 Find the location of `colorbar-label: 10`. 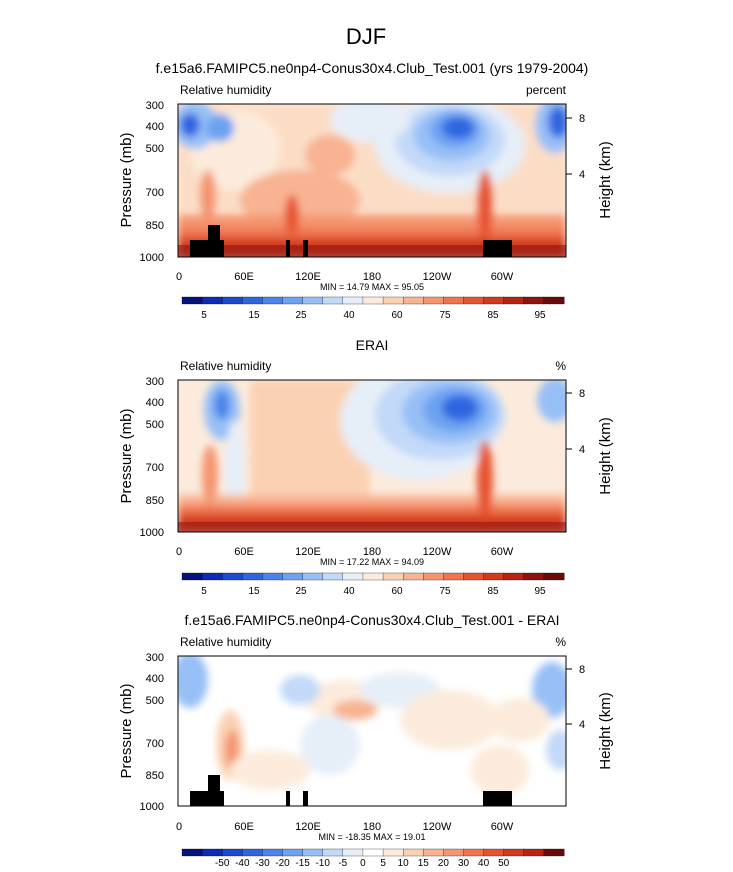

colorbar-label: 10 is located at coordinates (404, 863).